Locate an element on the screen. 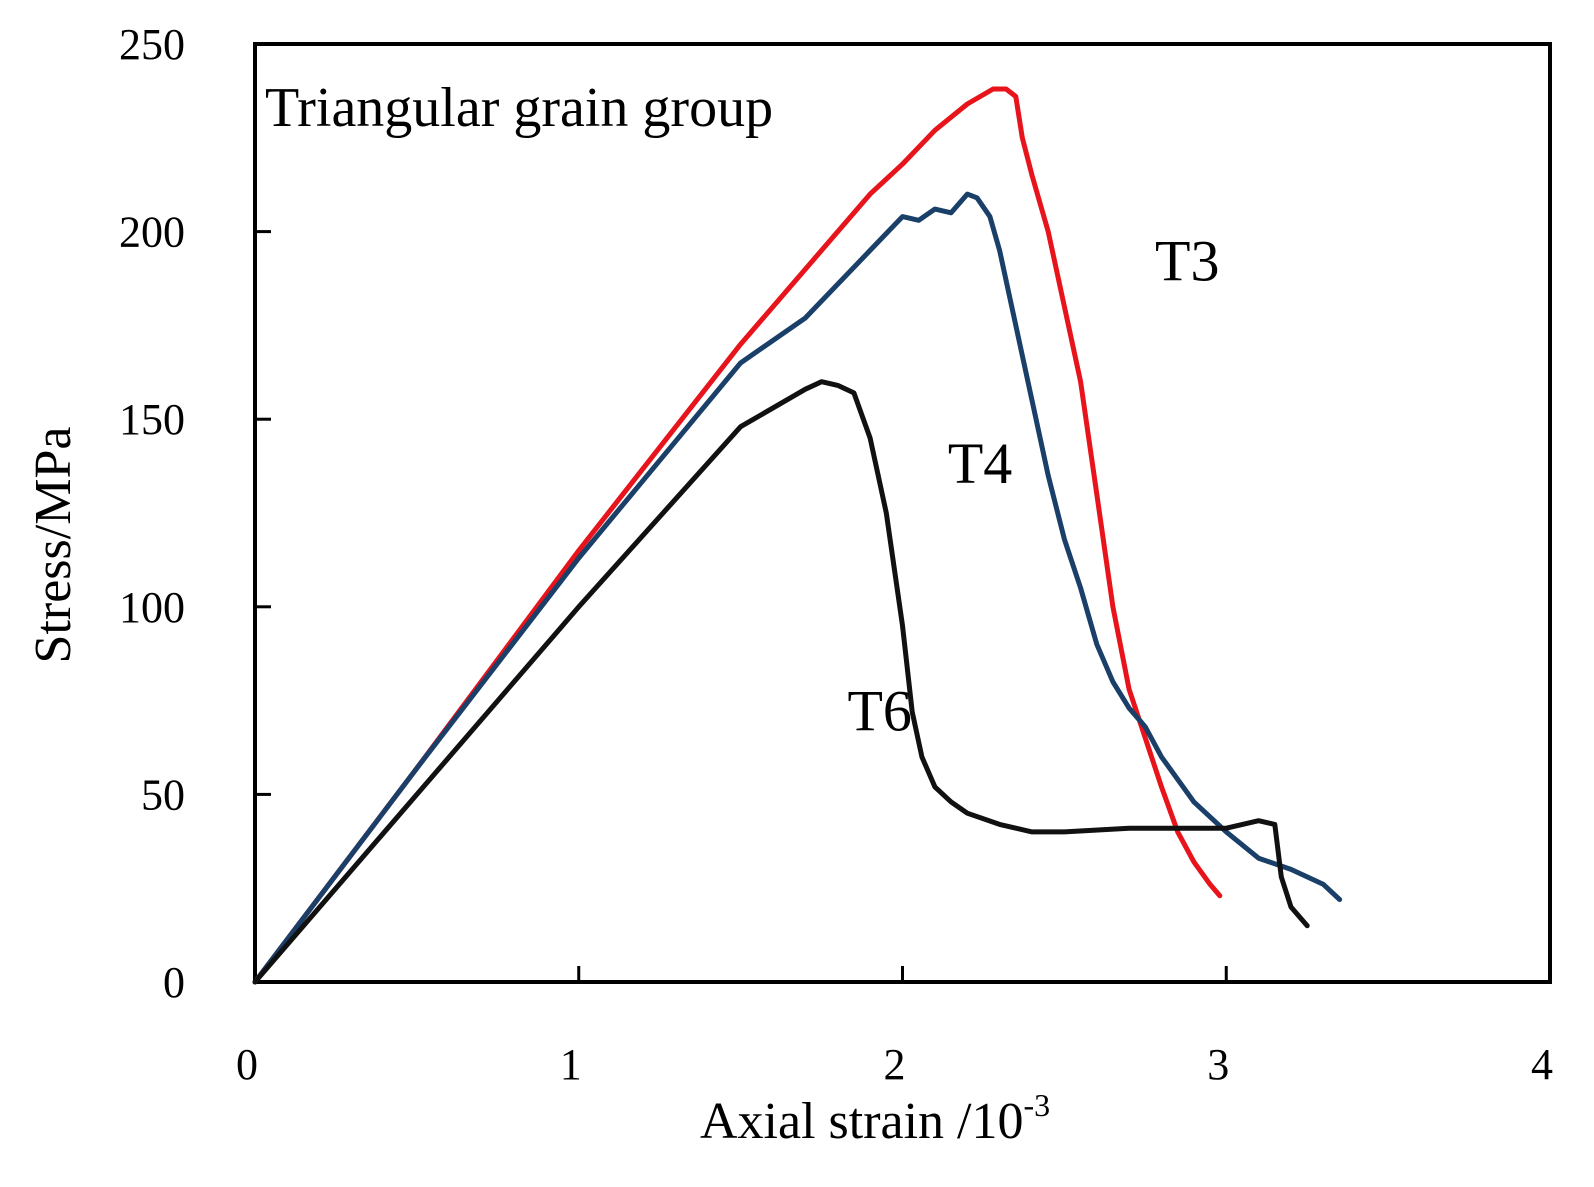 The height and width of the screenshot is (1187, 1594). y-tick-label: 150 is located at coordinates (152, 419).